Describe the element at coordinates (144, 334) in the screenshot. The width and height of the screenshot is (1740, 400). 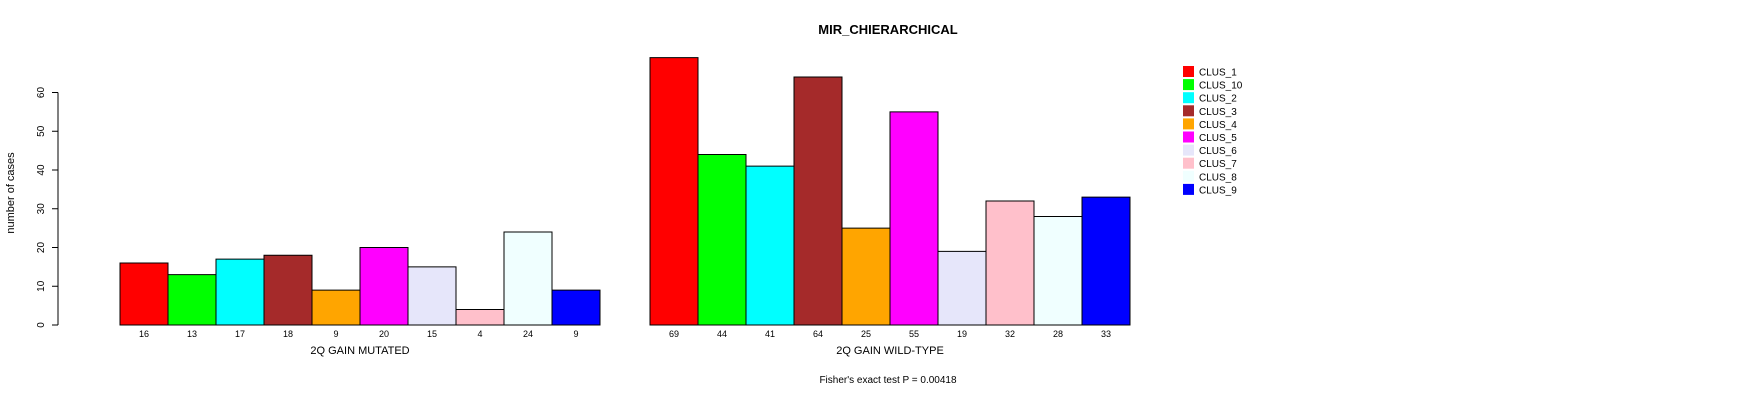
I see `bar-value-label: 16` at that location.